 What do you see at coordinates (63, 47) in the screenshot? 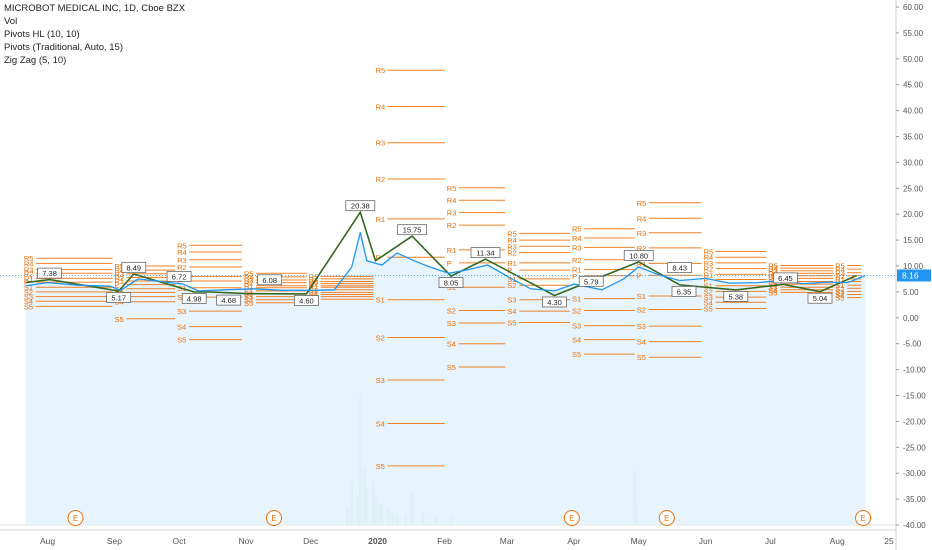
I see `pivots-traditional-legend: Pivots (Traditional, Auto, 15)` at bounding box center [63, 47].